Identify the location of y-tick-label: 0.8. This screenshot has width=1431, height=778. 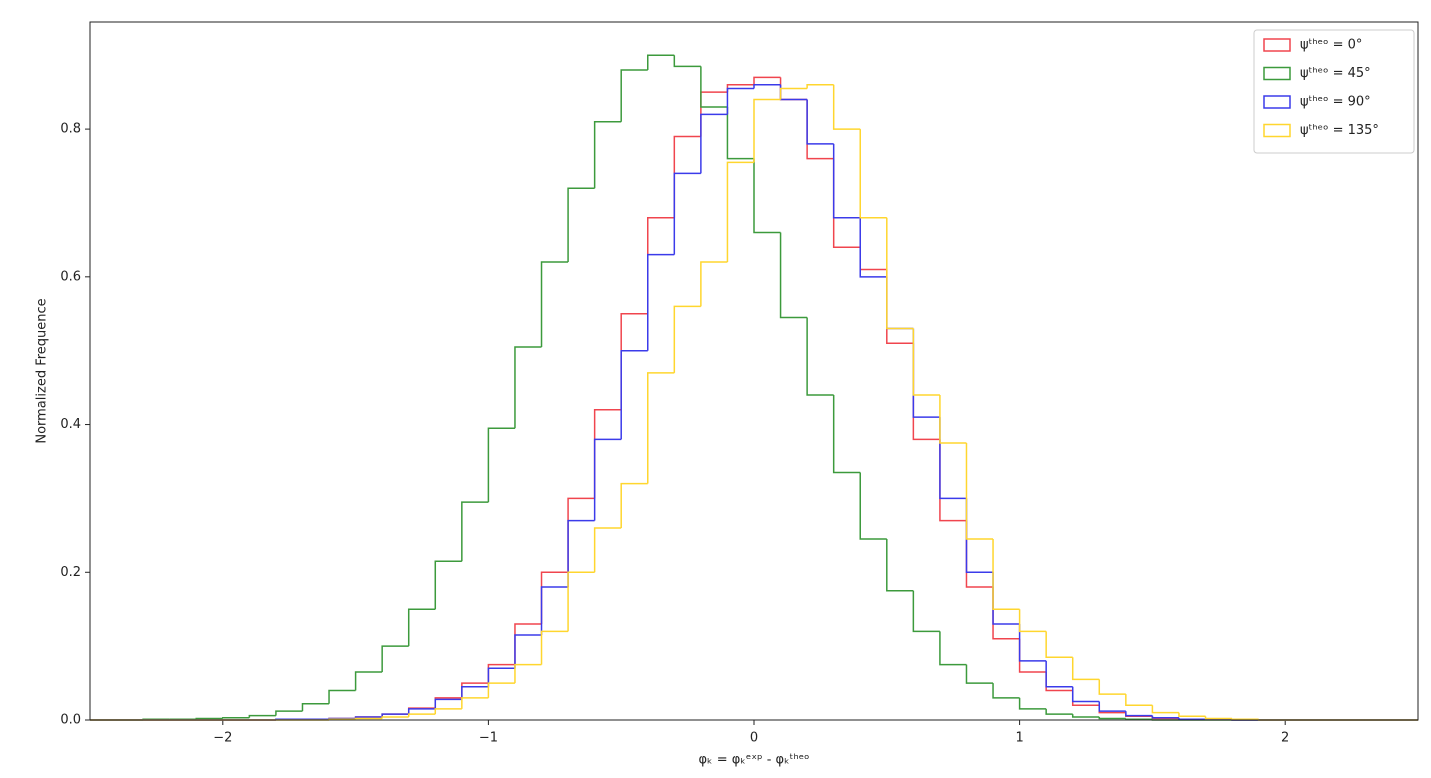
(70, 129).